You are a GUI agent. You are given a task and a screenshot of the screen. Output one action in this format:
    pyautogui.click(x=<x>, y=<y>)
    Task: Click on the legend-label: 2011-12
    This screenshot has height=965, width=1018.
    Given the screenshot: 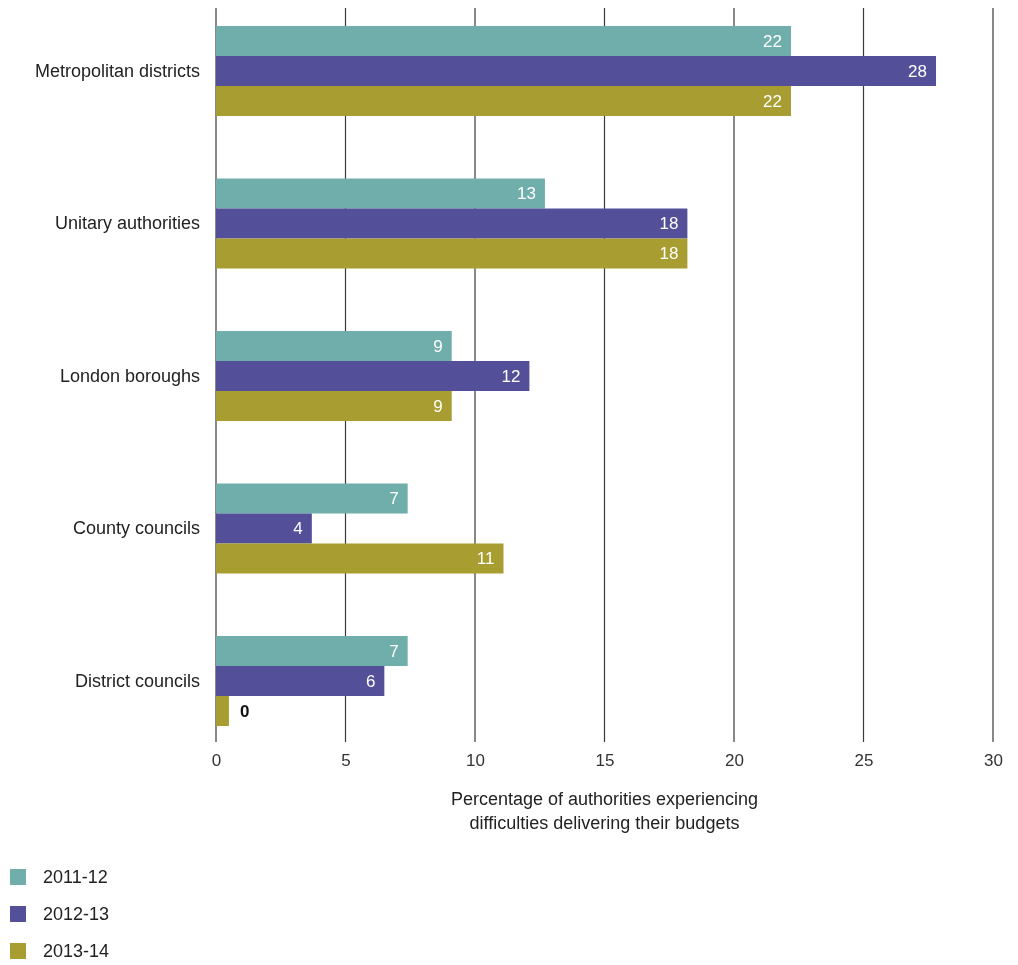 What is the action you would take?
    pyautogui.click(x=75, y=877)
    